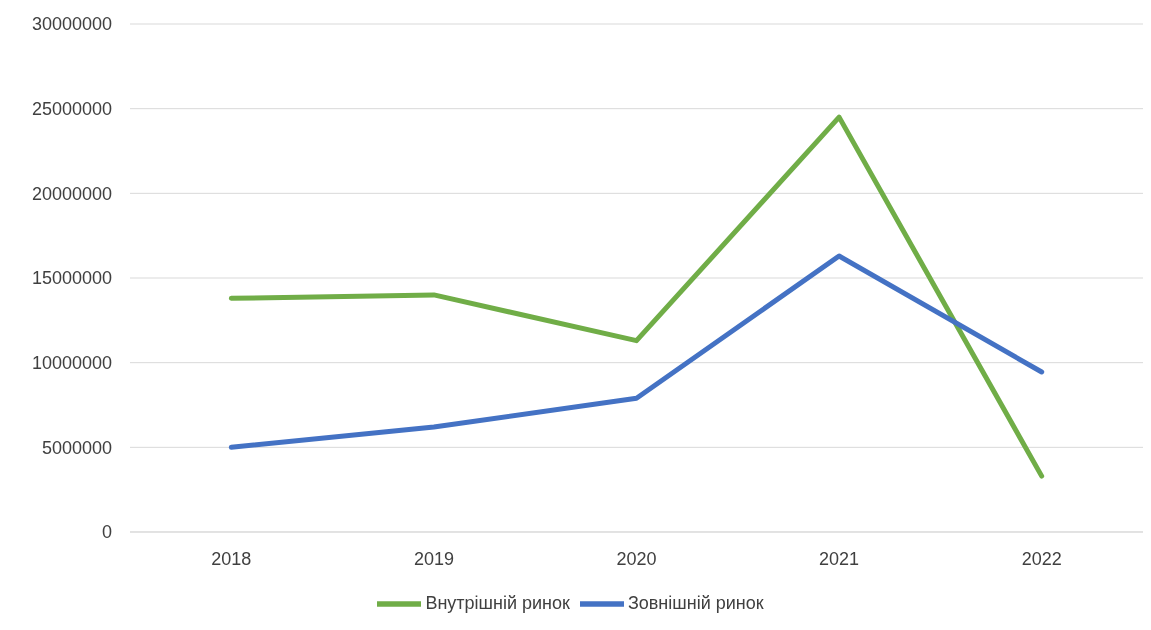 The height and width of the screenshot is (630, 1151). Describe the element at coordinates (71, 363) in the screenshot. I see `y-tick-label: 10000000` at that location.